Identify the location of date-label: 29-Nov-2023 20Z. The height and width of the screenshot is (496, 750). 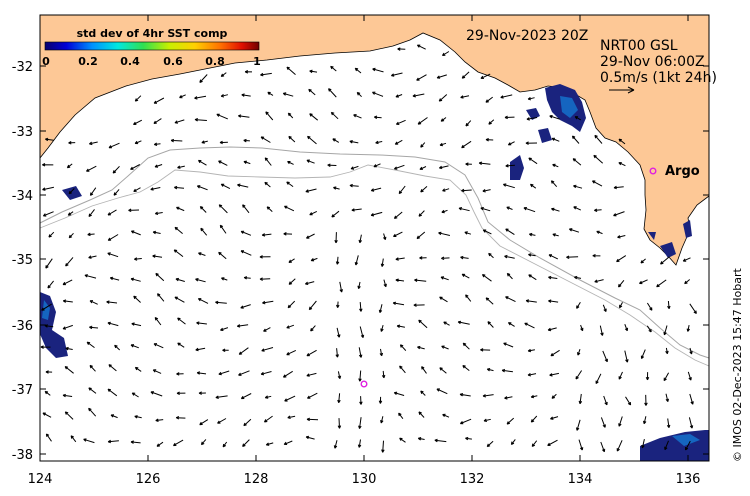
(527, 36).